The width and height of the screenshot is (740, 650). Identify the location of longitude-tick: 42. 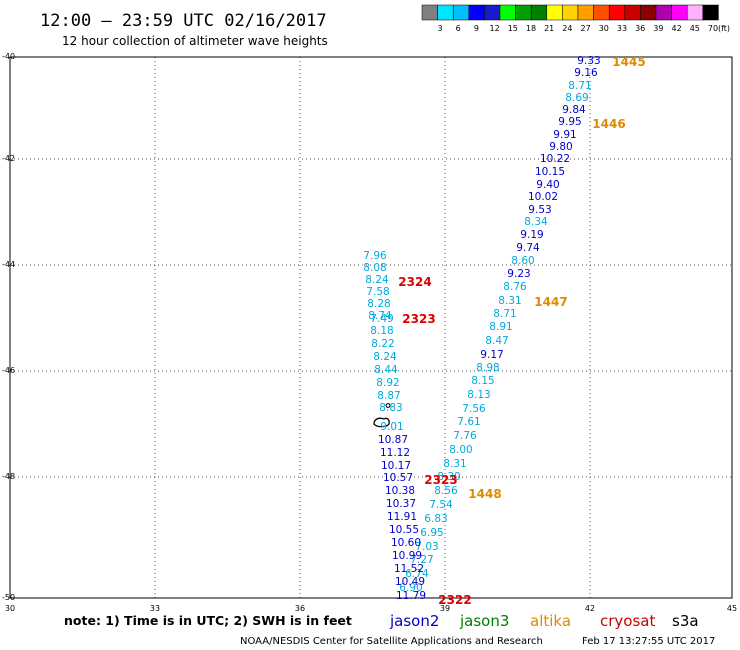
(590, 608).